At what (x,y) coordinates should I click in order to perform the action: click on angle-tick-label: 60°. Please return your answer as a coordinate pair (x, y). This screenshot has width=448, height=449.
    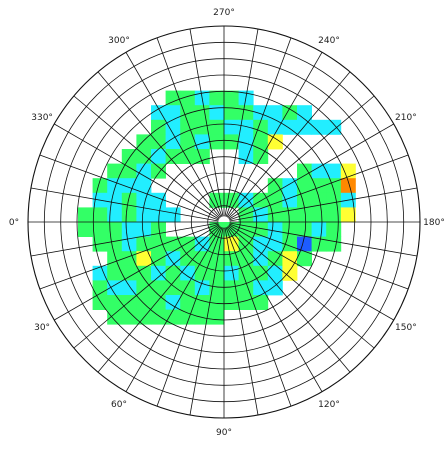
    Looking at the image, I should click on (119, 405).